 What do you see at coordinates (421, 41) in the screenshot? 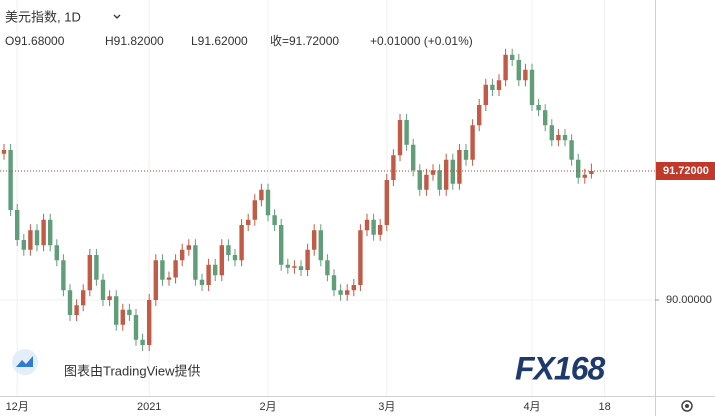
I see `legend-change: +0.01000 (+0.01%)` at bounding box center [421, 41].